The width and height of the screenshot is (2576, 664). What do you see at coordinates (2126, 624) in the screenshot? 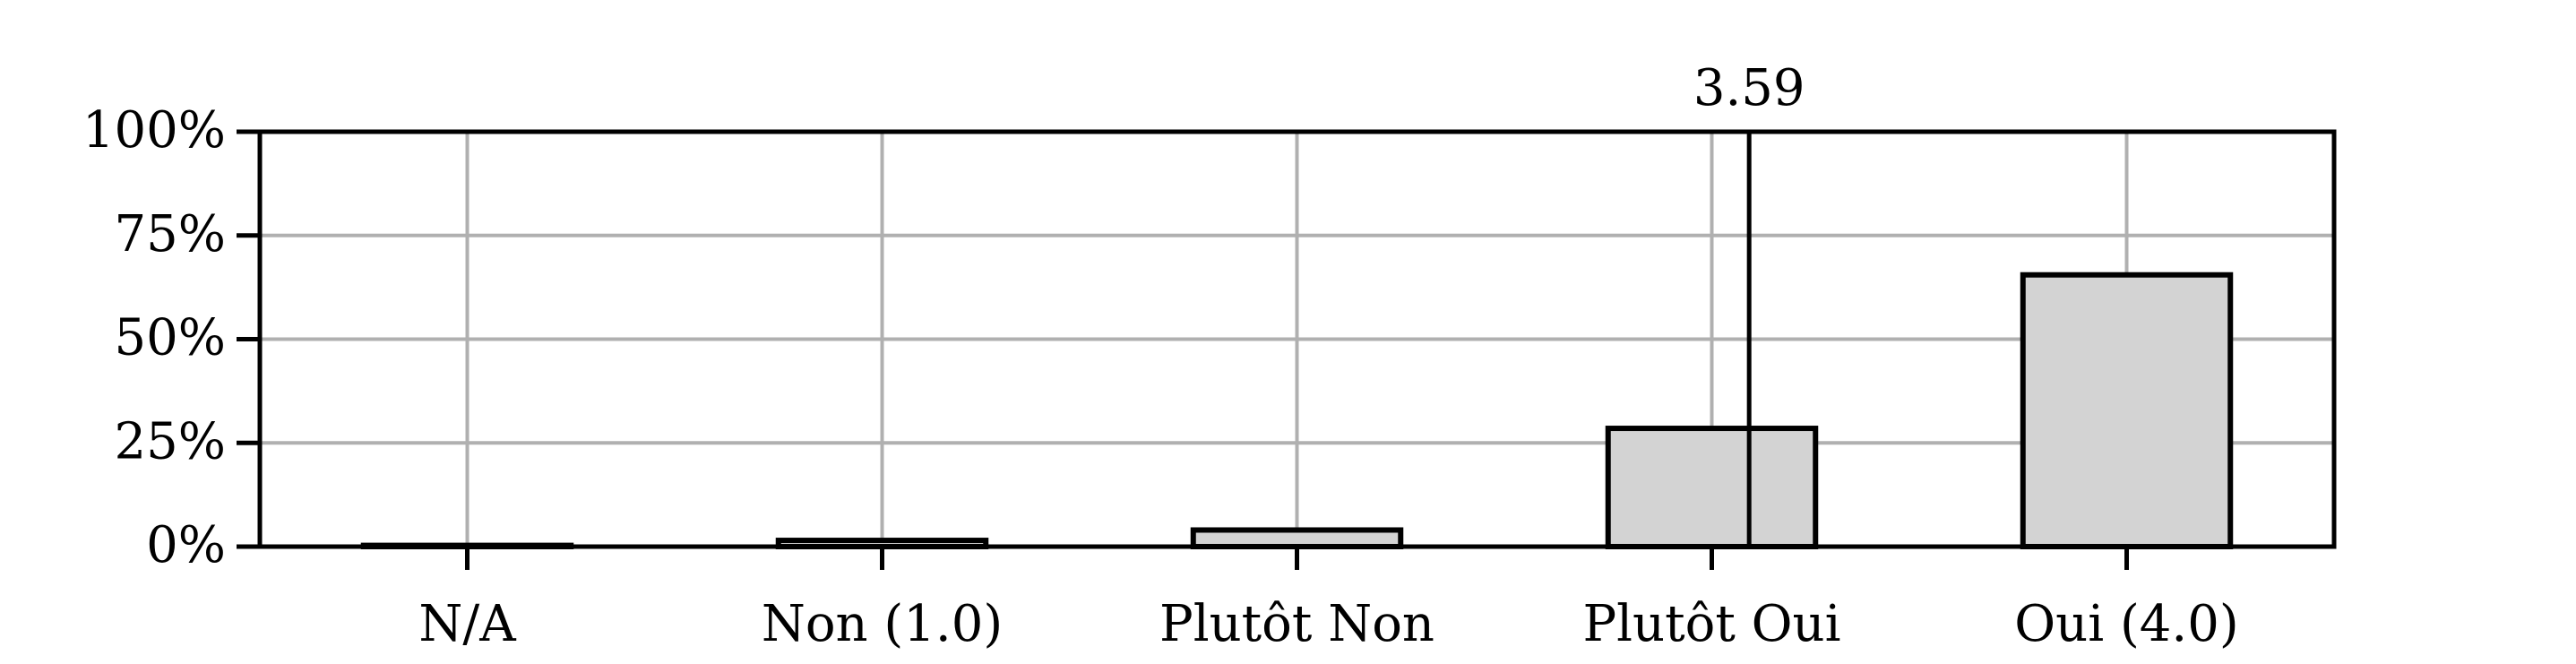
I see `x-tick-label: Oui (4.0)` at bounding box center [2126, 624].